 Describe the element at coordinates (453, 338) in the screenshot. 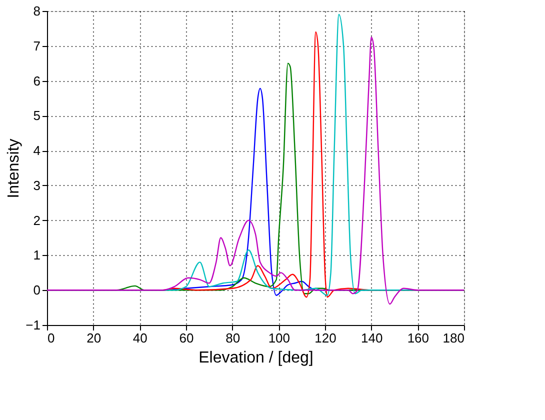

I see `x-tick-label: 180` at that location.